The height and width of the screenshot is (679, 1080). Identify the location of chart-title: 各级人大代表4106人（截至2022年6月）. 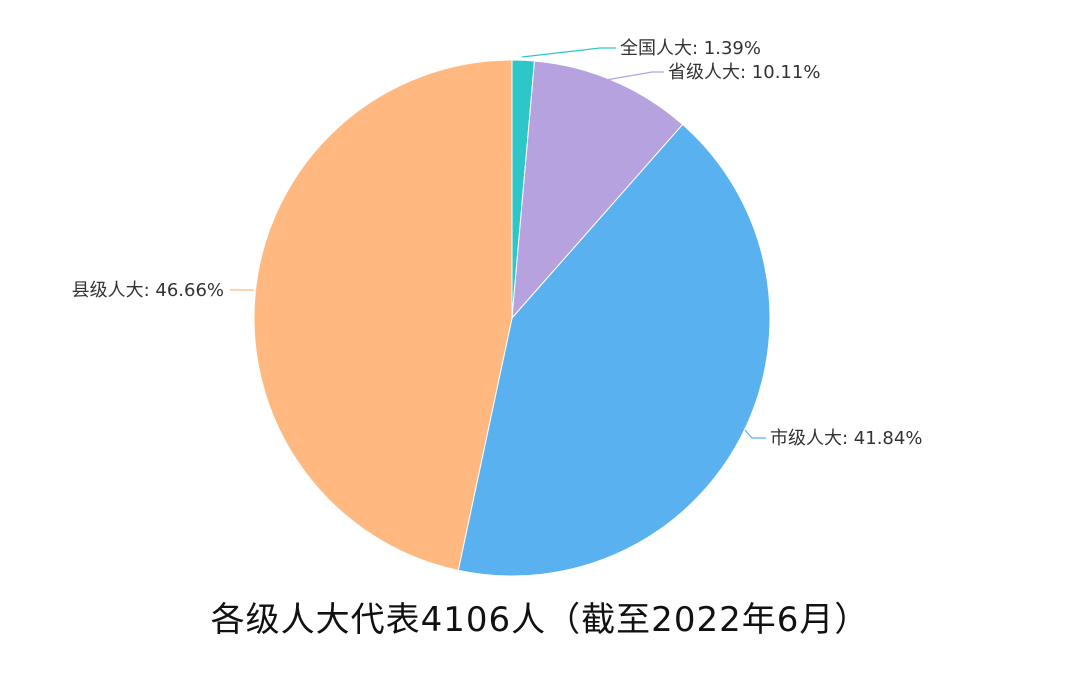
(540, 620).